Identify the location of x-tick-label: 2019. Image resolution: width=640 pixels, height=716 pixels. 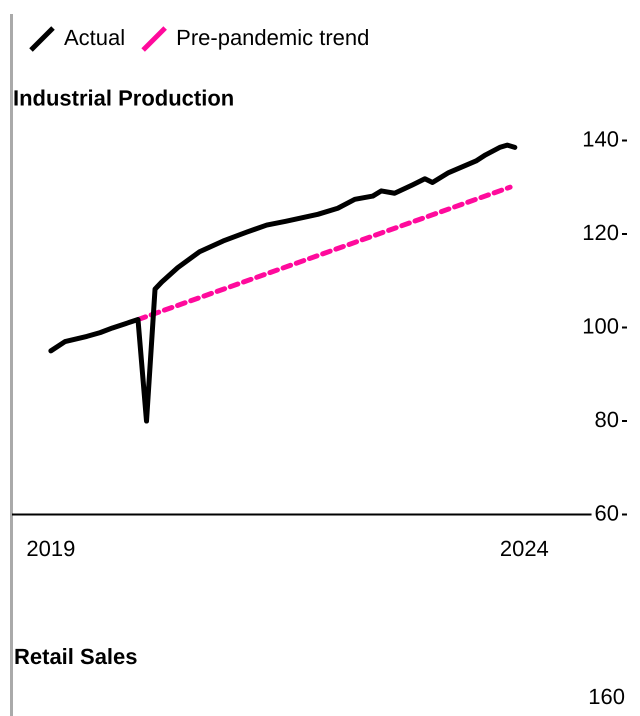
(51, 548).